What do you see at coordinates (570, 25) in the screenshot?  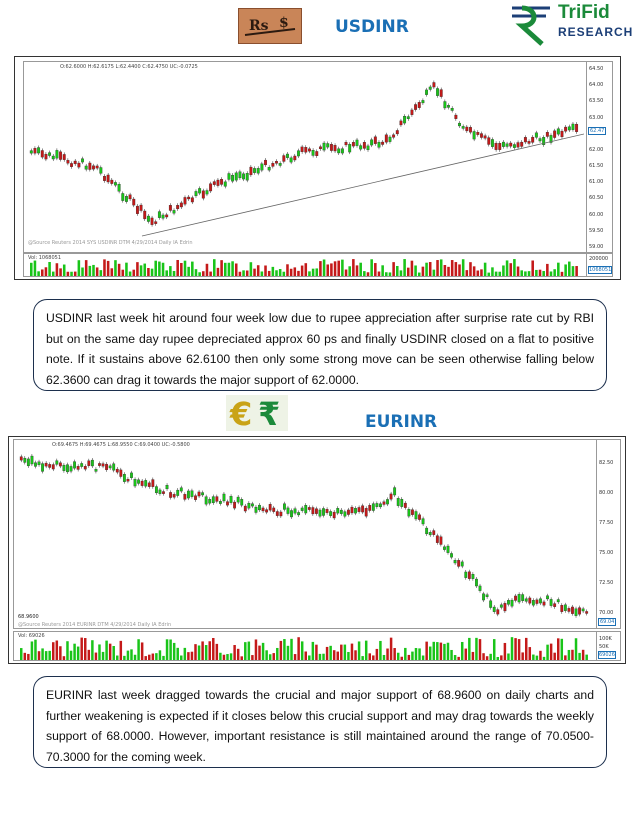 I see `trifid-logo: TriFid RESEARCH` at bounding box center [570, 25].